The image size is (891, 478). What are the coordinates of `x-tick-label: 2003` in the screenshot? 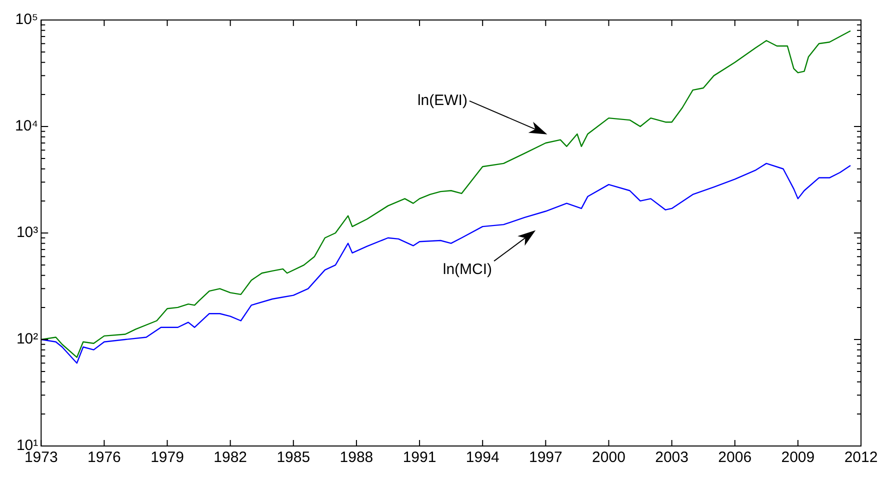 It's located at (671, 457).